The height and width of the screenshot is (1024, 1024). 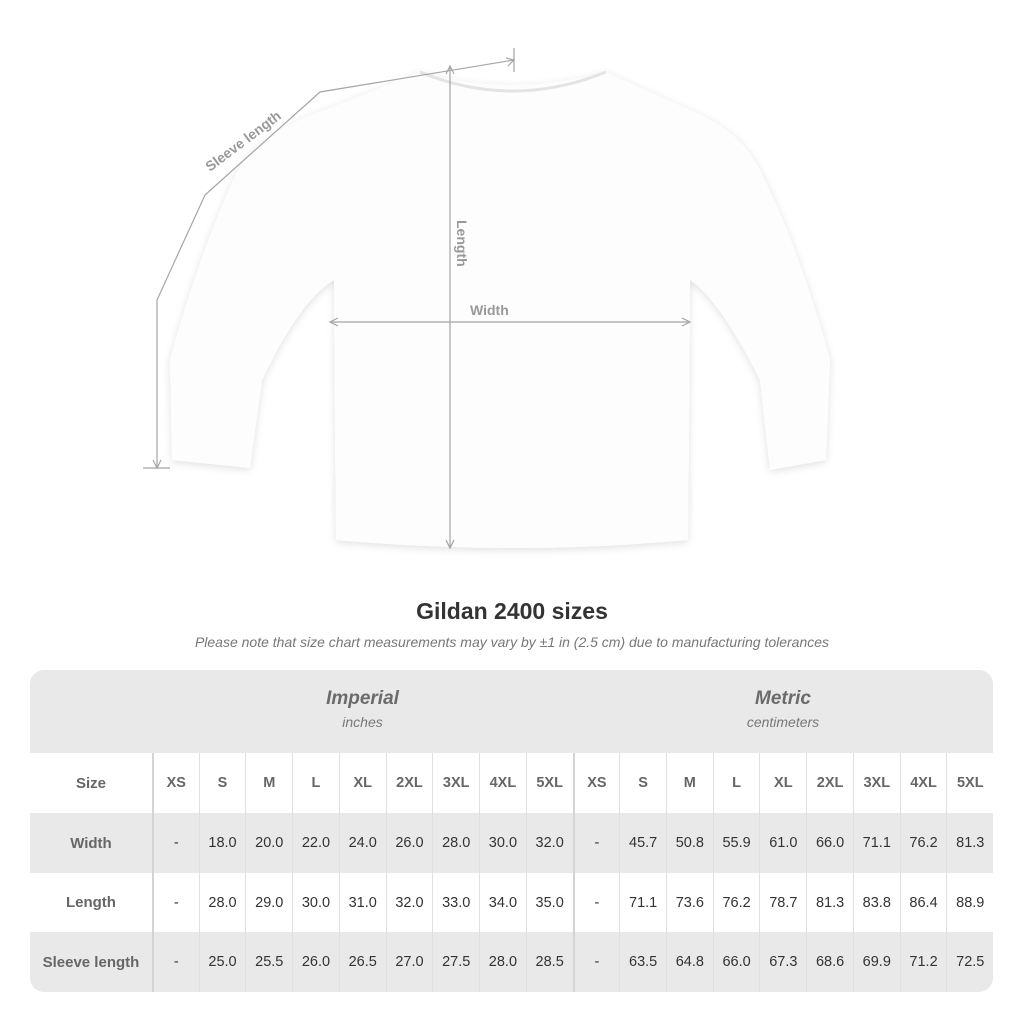 I want to click on table-cell: 20.0, so click(x=268, y=843).